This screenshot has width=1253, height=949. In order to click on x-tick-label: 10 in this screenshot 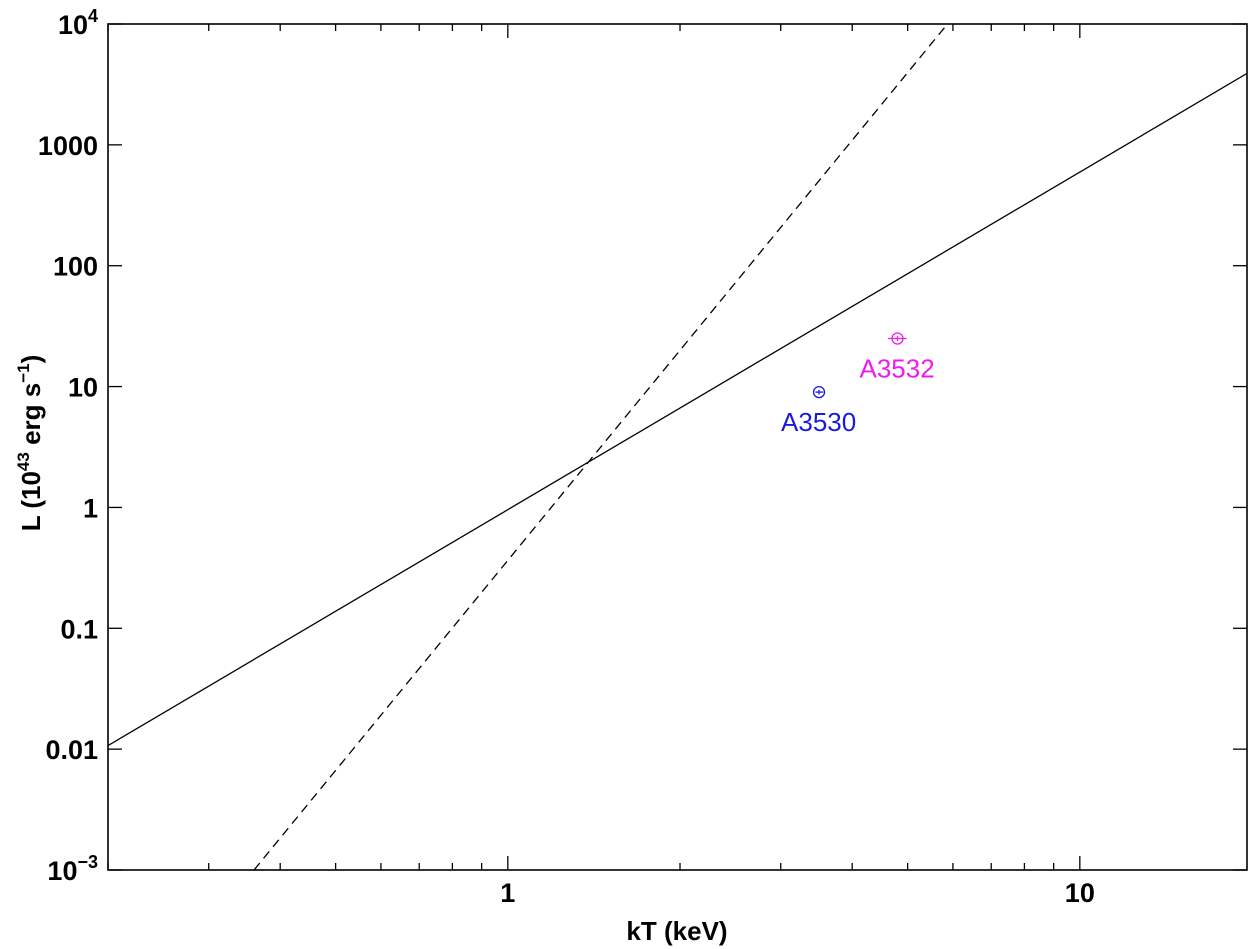, I will do `click(1080, 893)`.